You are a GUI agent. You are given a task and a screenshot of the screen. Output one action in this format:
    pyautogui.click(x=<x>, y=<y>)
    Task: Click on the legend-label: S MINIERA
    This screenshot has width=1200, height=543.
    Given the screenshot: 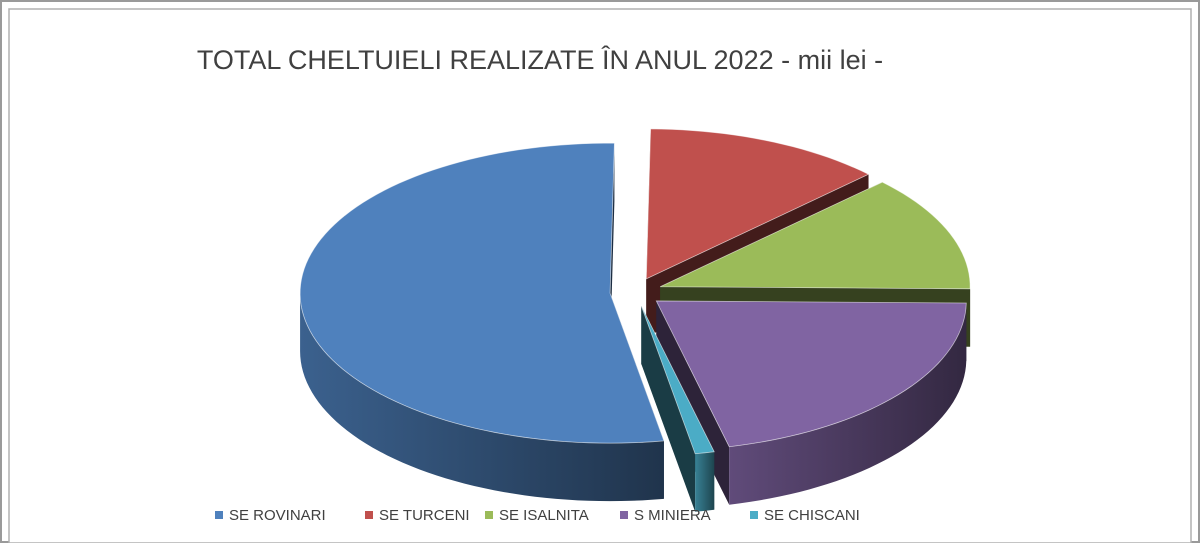 What is the action you would take?
    pyautogui.click(x=672, y=515)
    